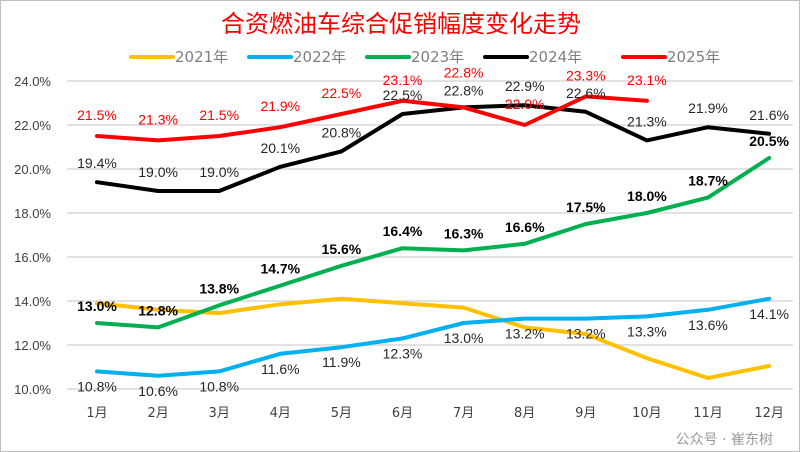 The height and width of the screenshot is (452, 800). Describe the element at coordinates (280, 269) in the screenshot. I see `data-label: 14.7%` at that location.